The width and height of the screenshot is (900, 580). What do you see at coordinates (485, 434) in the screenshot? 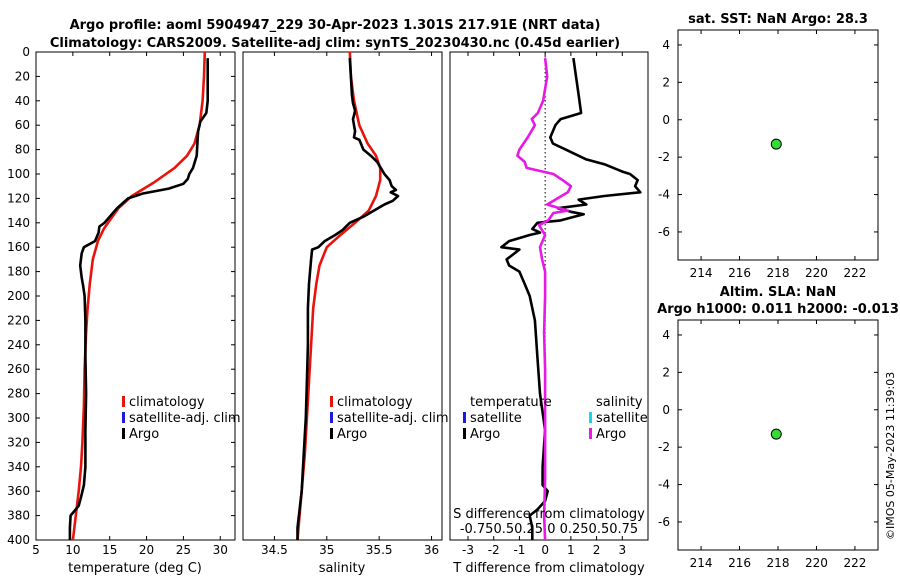
I see `legend-label-temp-argo: Argo` at bounding box center [485, 434].